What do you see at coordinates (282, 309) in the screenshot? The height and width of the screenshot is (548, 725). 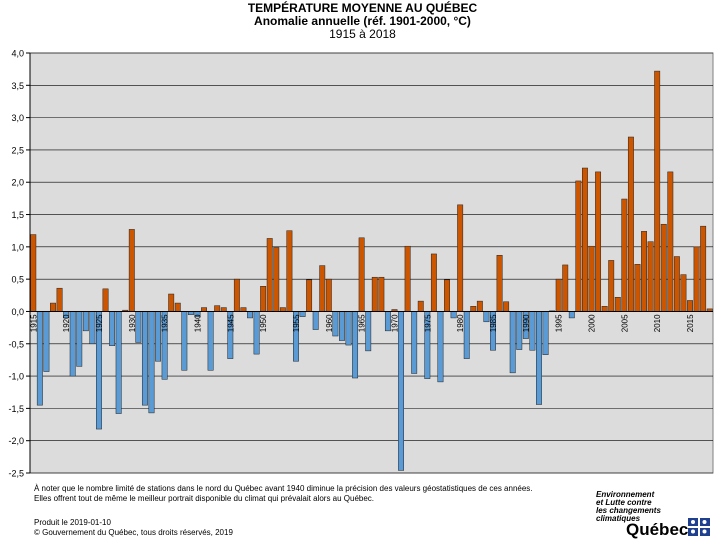 I see `bar-1953` at bounding box center [282, 309].